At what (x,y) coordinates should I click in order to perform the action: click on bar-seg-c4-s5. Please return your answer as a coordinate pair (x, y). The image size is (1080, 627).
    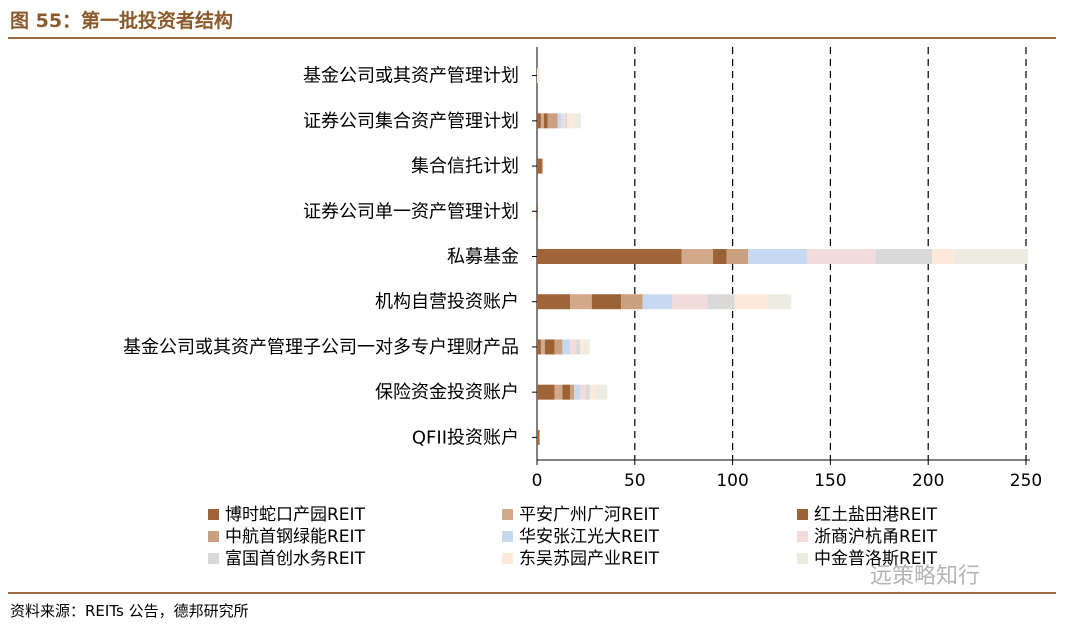
    Looking at the image, I should click on (841, 256).